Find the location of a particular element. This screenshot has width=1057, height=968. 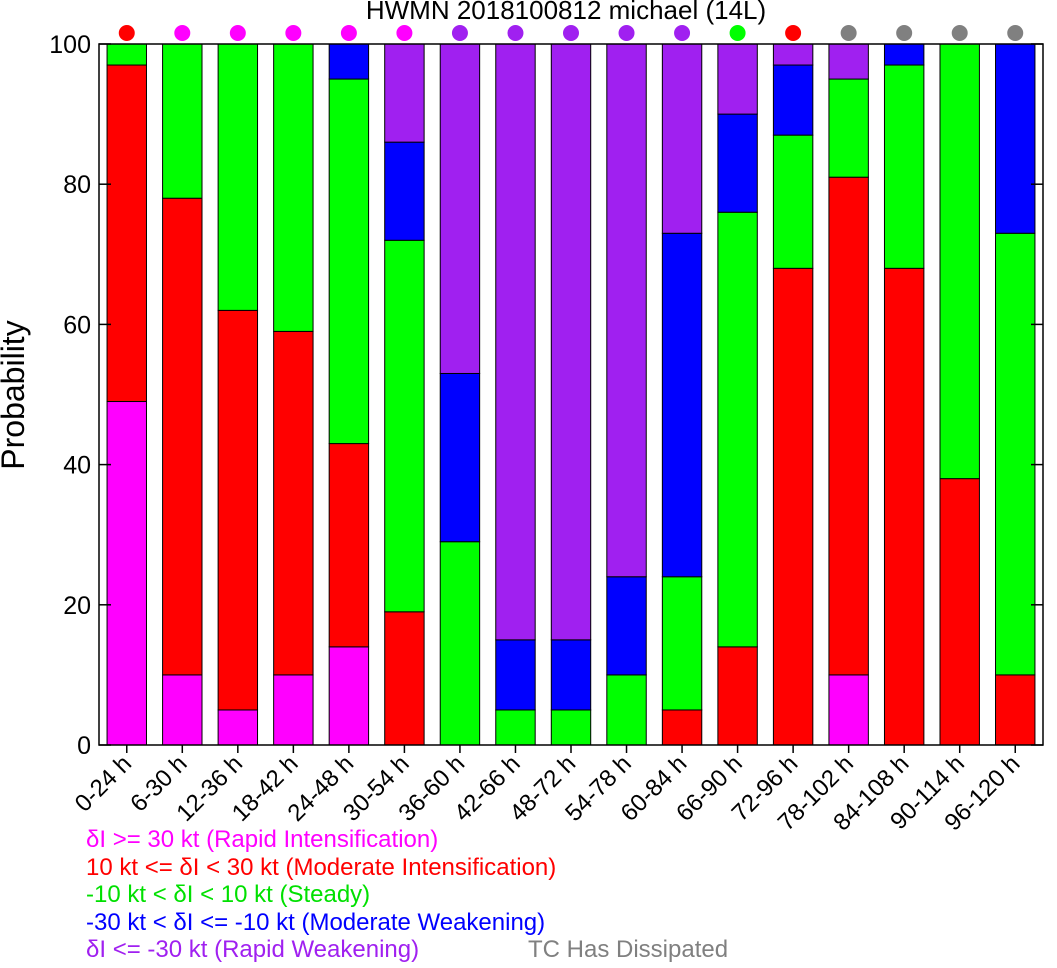

legend-entry-steady: -10 kt < δI < 10 kt (Steady) is located at coordinates (228, 894).